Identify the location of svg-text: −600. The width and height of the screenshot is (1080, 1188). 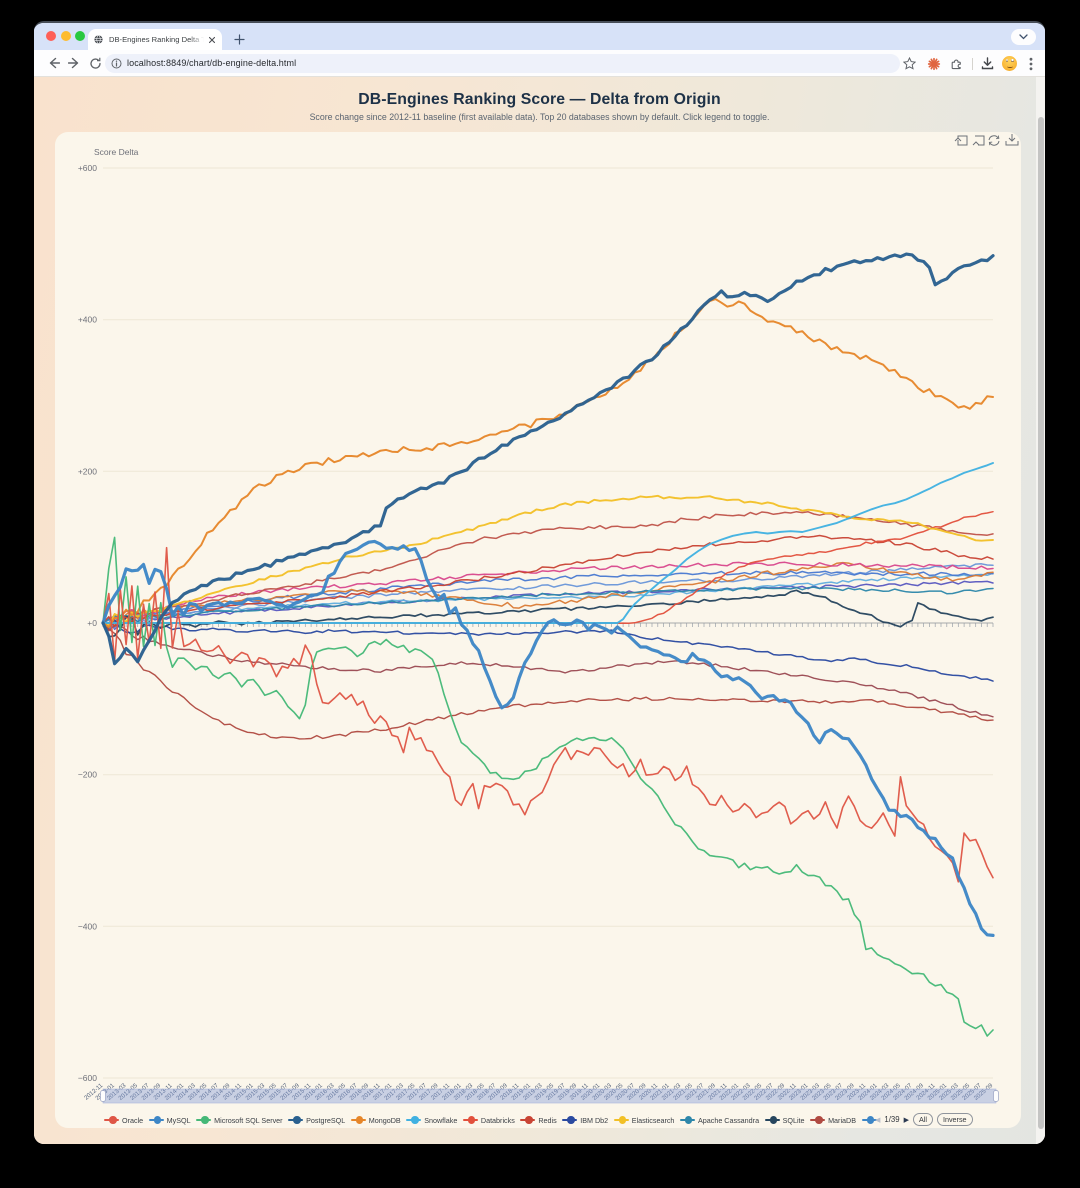
(87, 1078).